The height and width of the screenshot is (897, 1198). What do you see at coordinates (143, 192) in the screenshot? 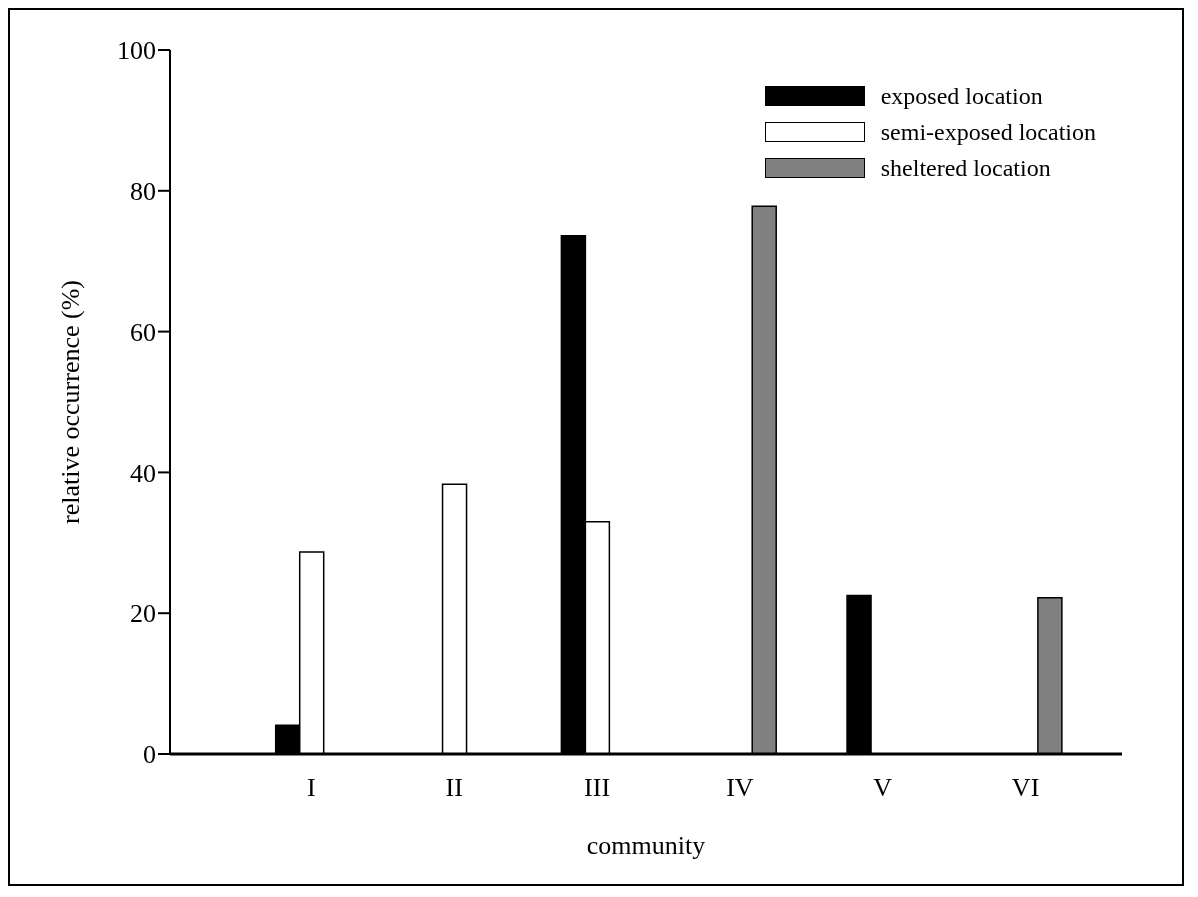
I see `y-tick-label: 80` at bounding box center [143, 192].